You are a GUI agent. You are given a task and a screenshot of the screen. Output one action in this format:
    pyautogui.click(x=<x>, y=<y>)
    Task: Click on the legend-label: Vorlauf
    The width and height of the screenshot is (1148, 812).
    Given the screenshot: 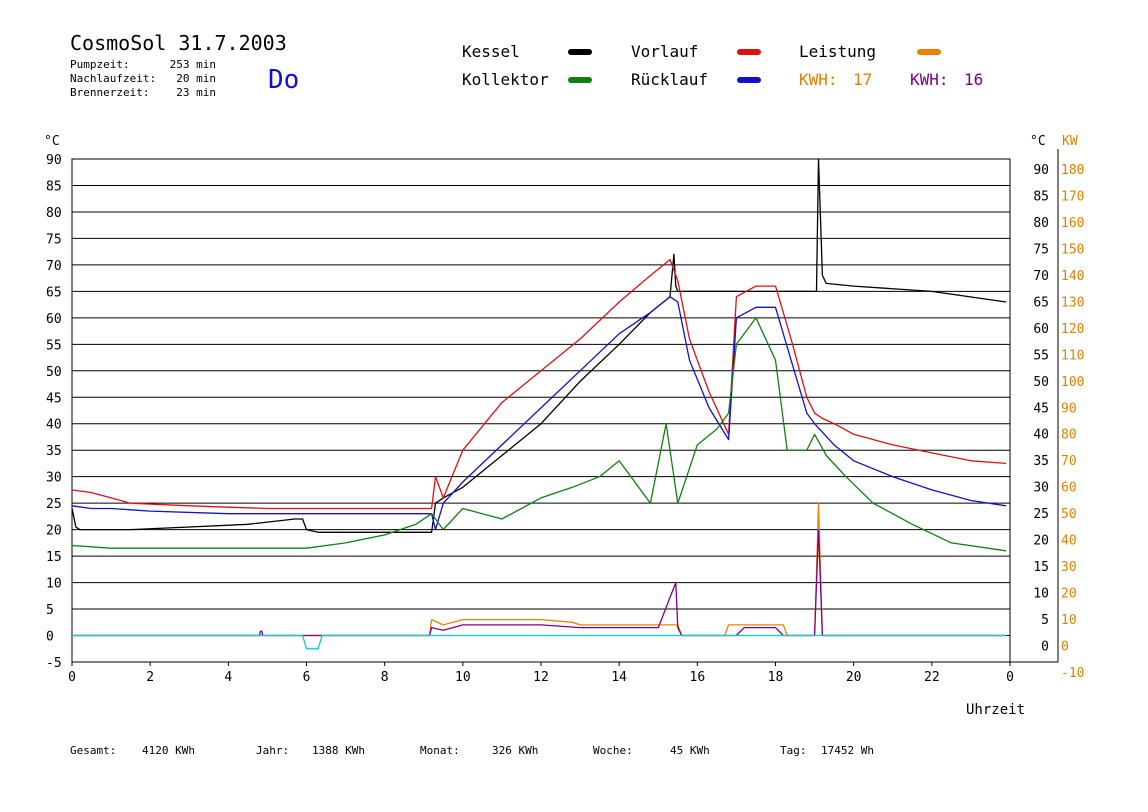 What is the action you would take?
    pyautogui.click(x=664, y=51)
    